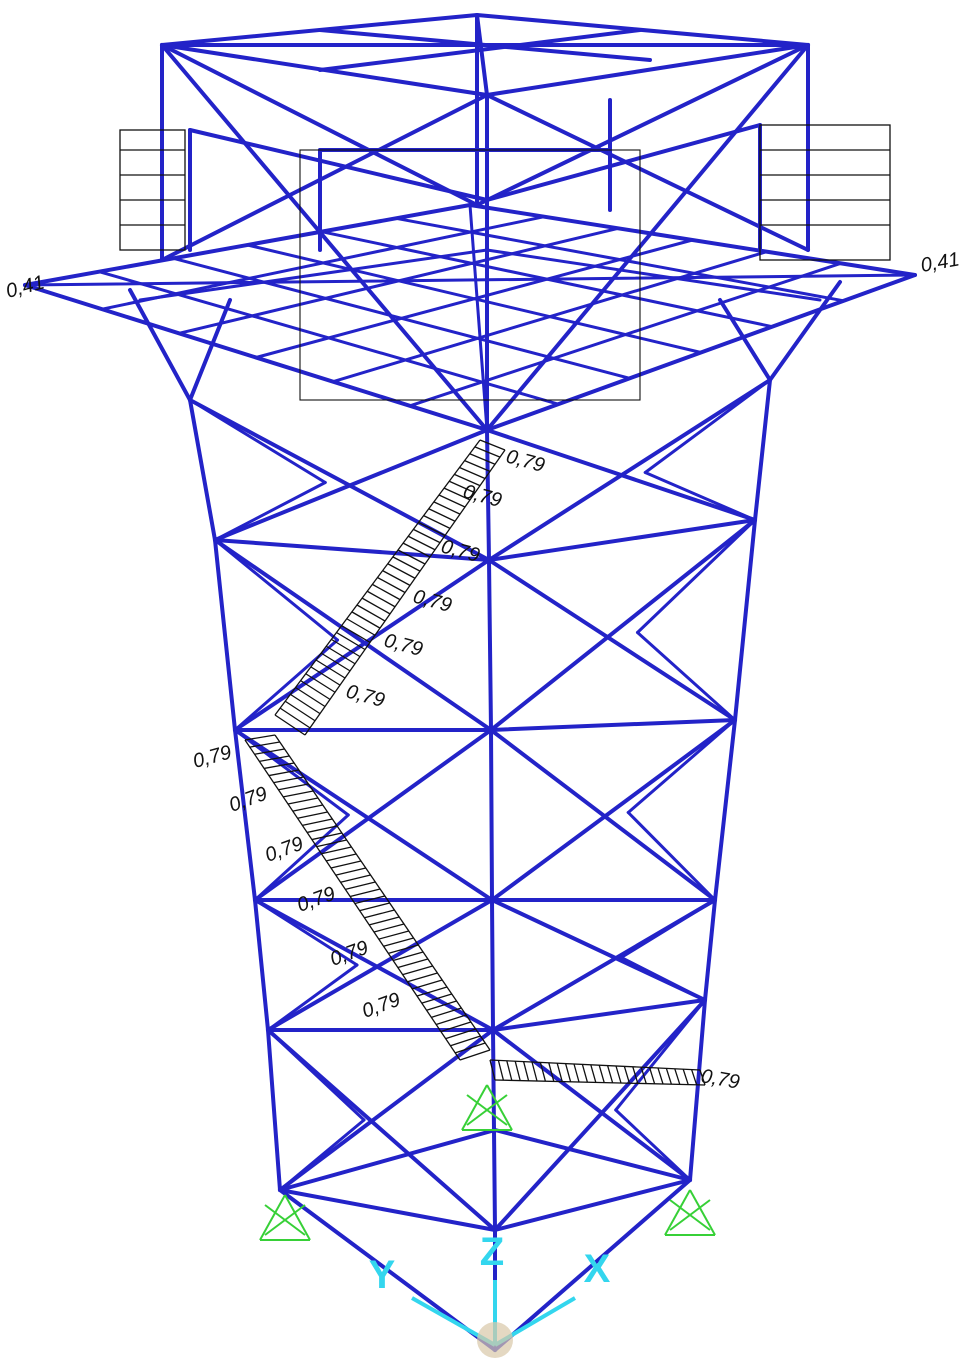 Image resolution: width=979 pixels, height=1363 pixels. What do you see at coordinates (470, 275) in the screenshot?
I see `load-box` at bounding box center [470, 275].